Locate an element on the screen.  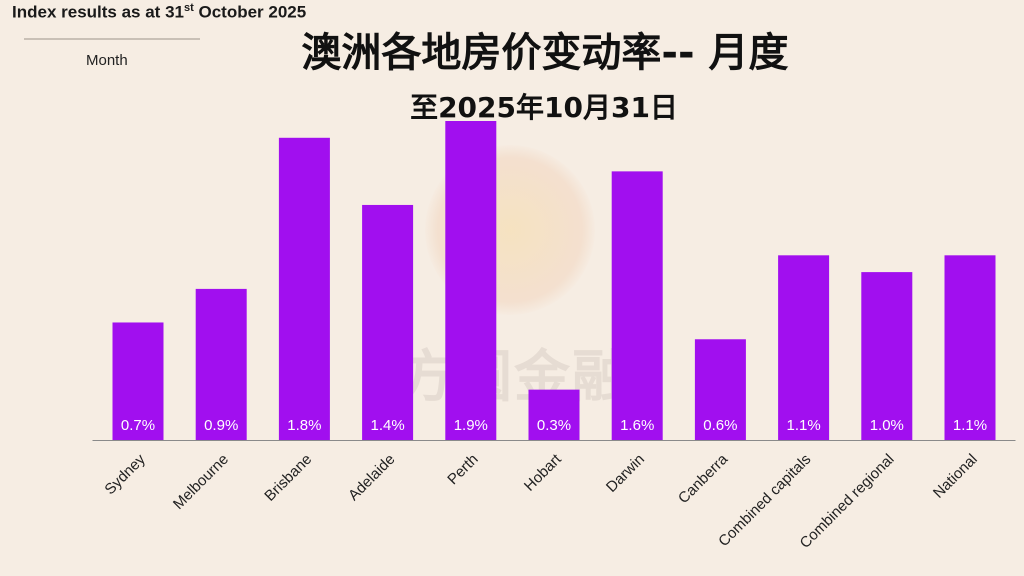
bar-combined-regional is located at coordinates (887, 356).